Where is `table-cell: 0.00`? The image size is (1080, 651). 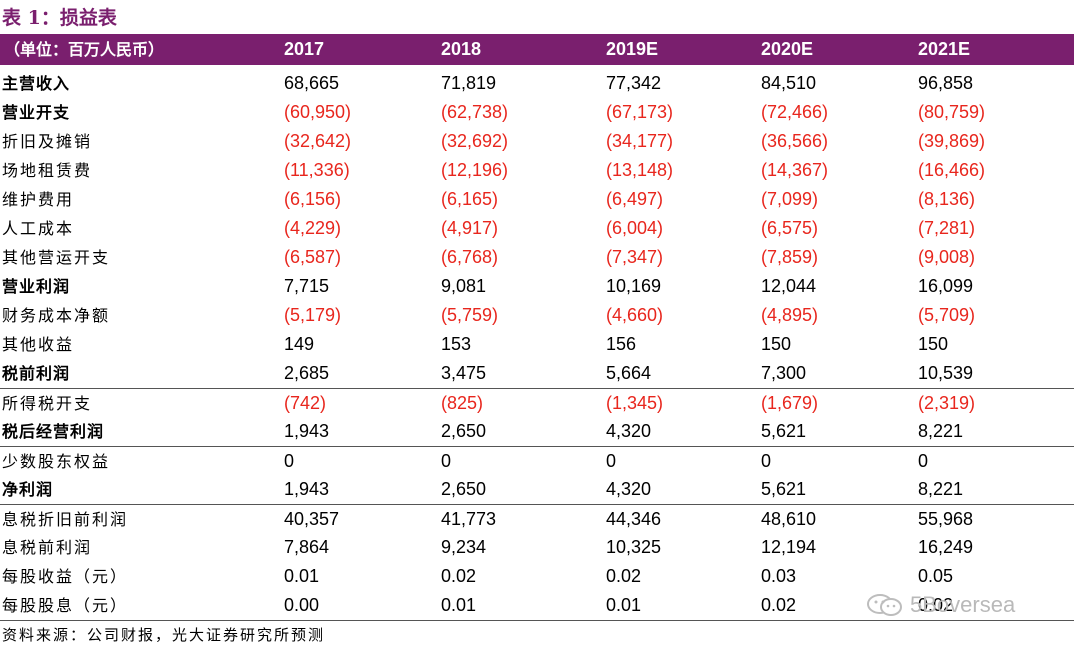 table-cell: 0.00 is located at coordinates (302, 605).